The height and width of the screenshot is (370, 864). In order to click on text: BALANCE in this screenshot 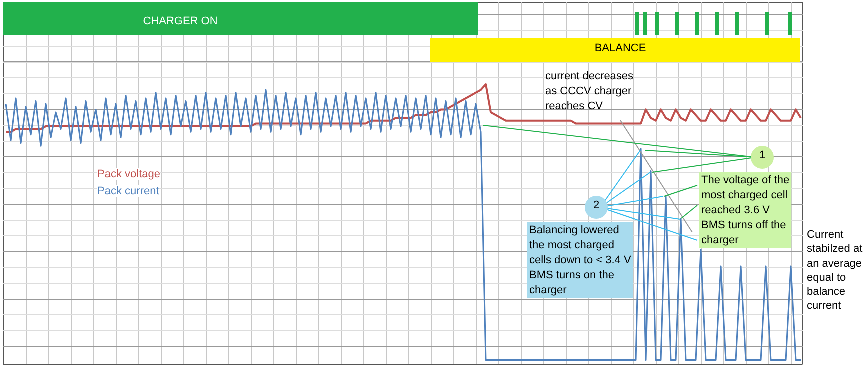, I will do `click(620, 48)`.